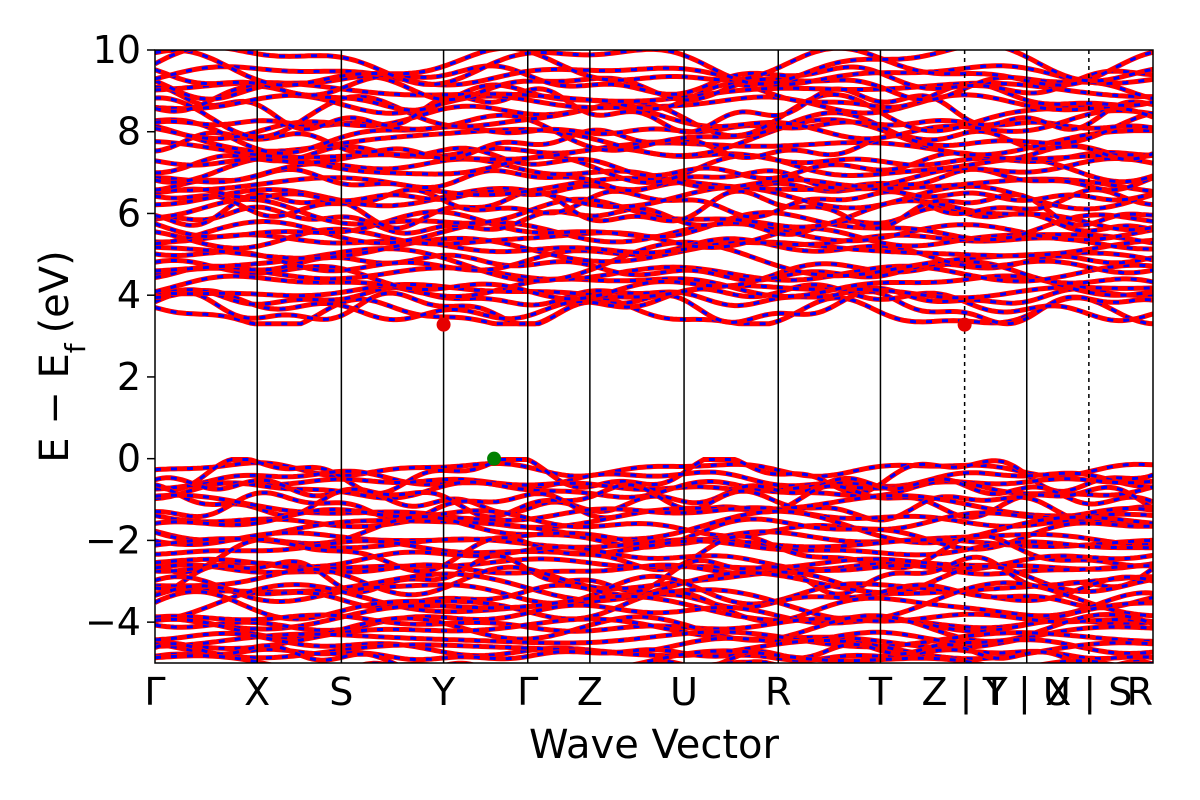 The image size is (1200, 800). Describe the element at coordinates (1026, 692) in the screenshot. I see `x-tick-label: T | U` at that location.